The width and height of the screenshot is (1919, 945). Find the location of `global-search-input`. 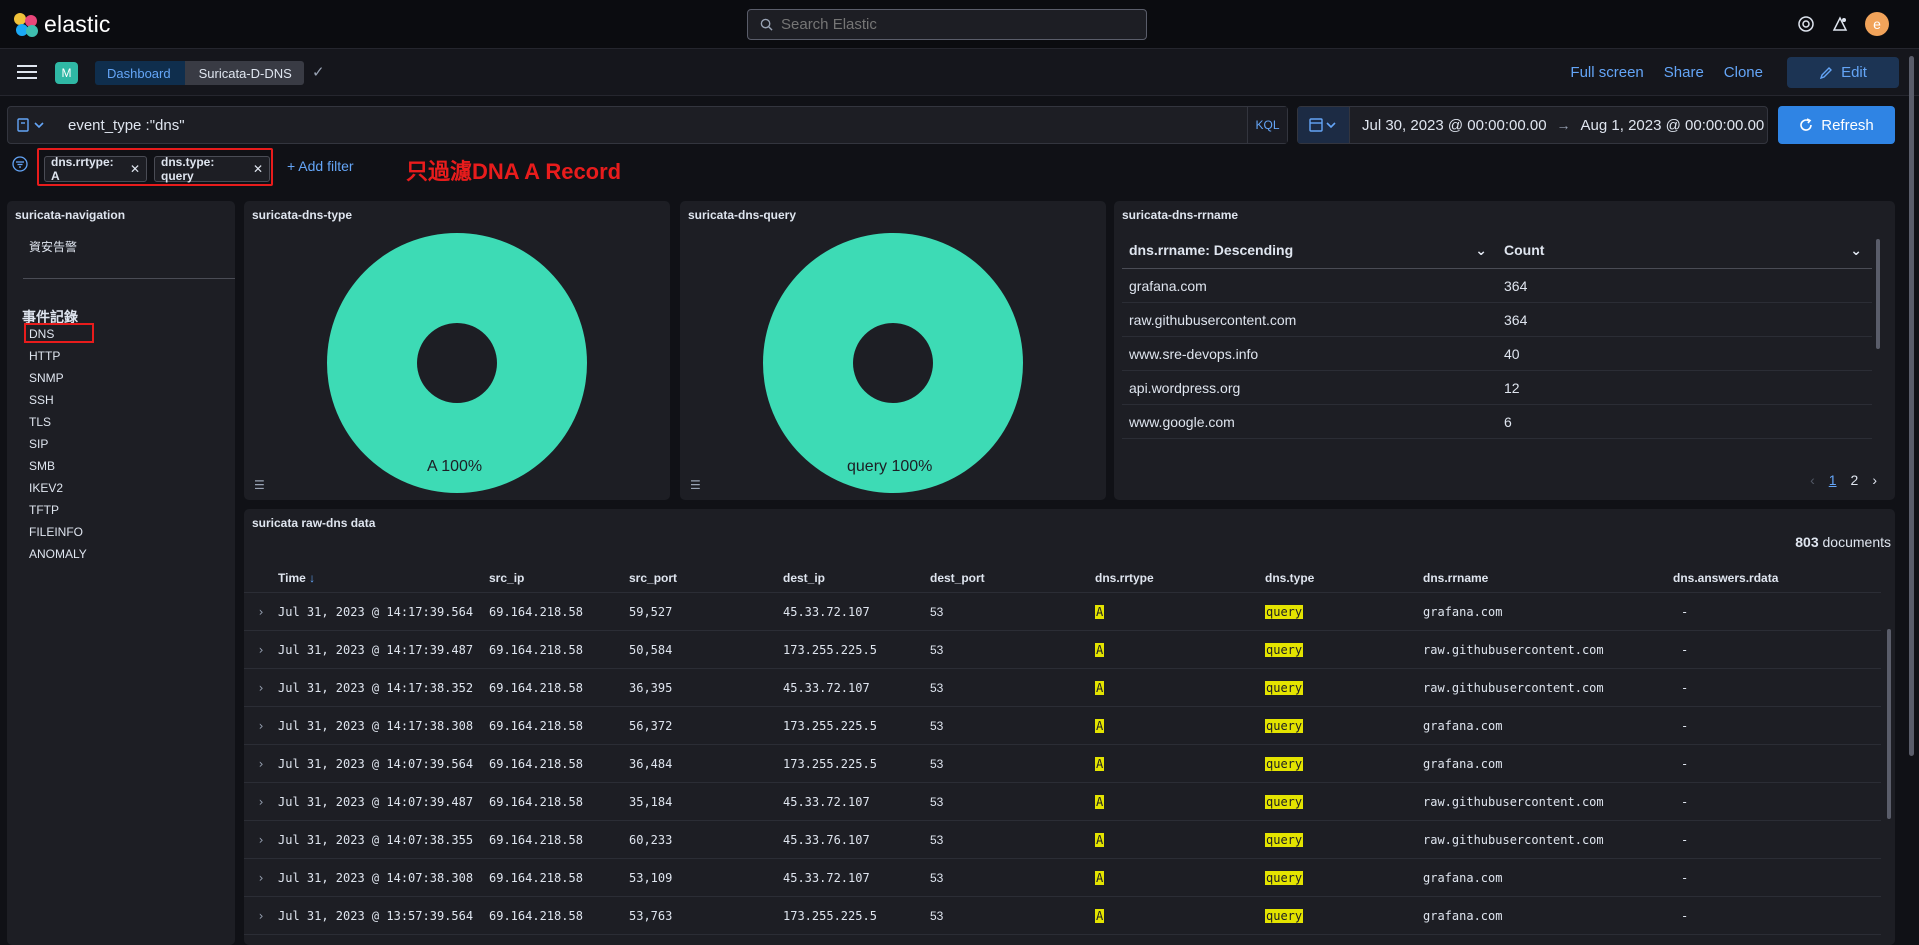

global-search-input is located at coordinates (951, 24).